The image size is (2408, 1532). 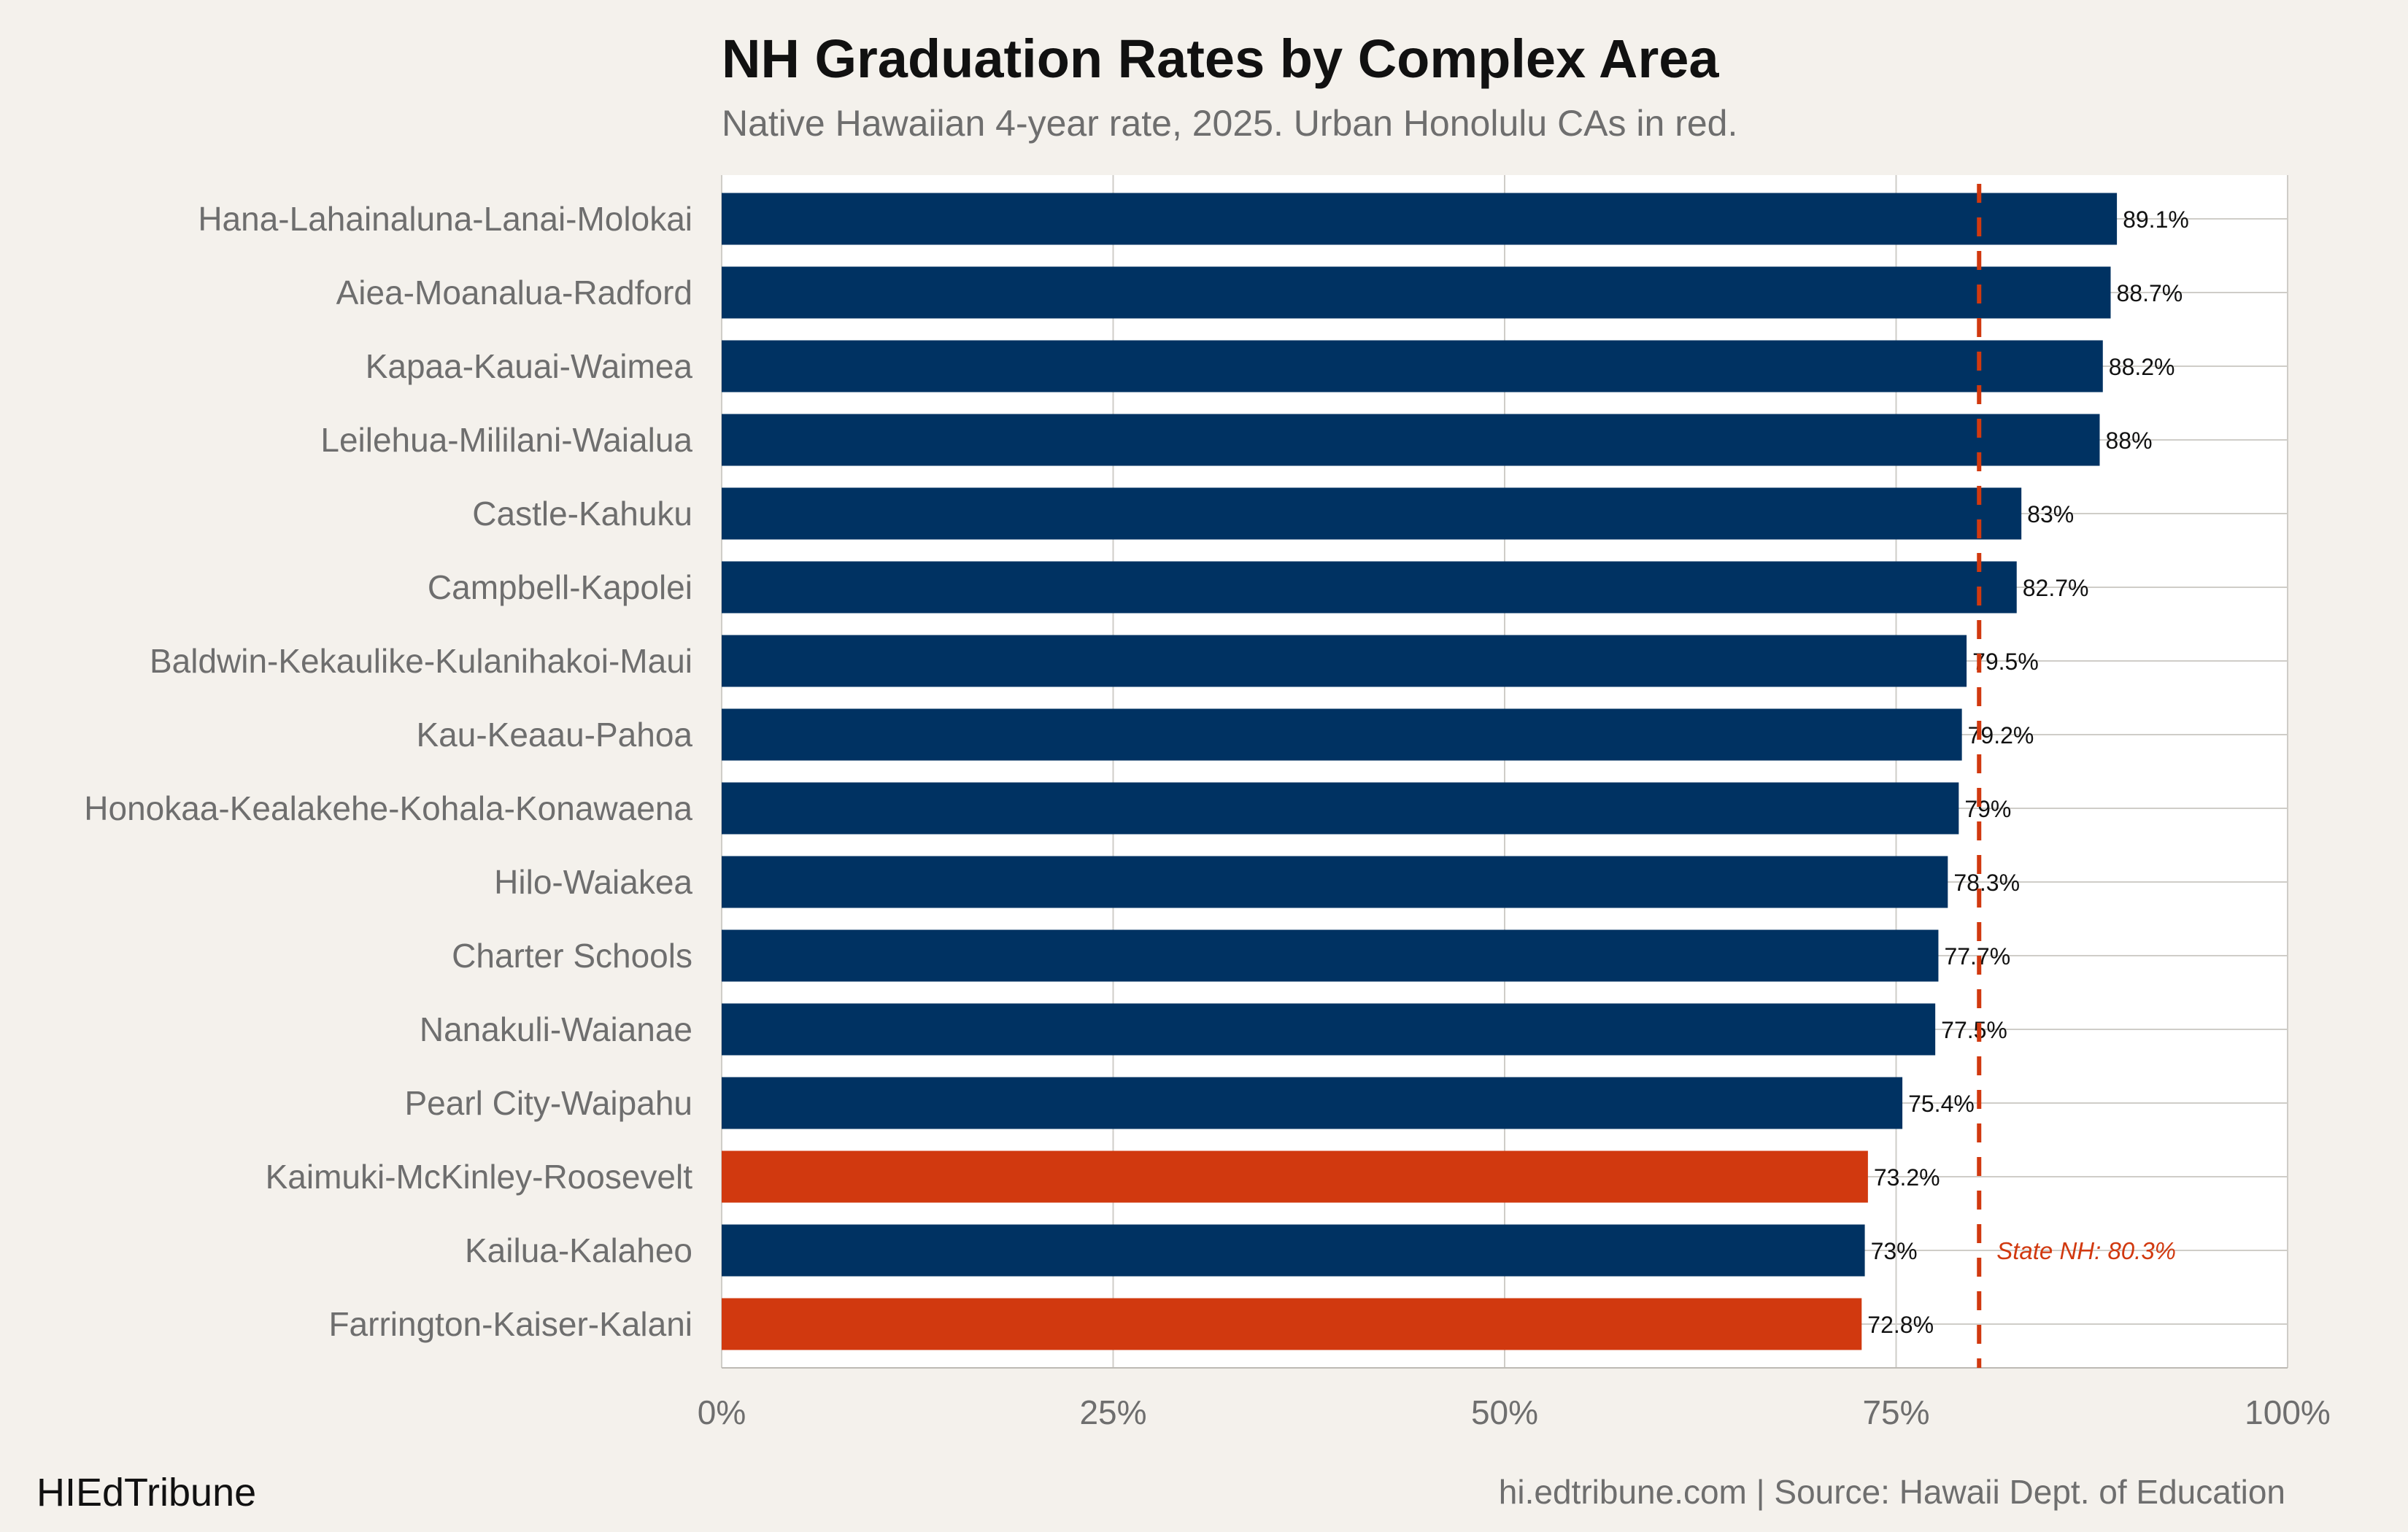 I want to click on value-label: 73.2%, so click(x=1907, y=1178).